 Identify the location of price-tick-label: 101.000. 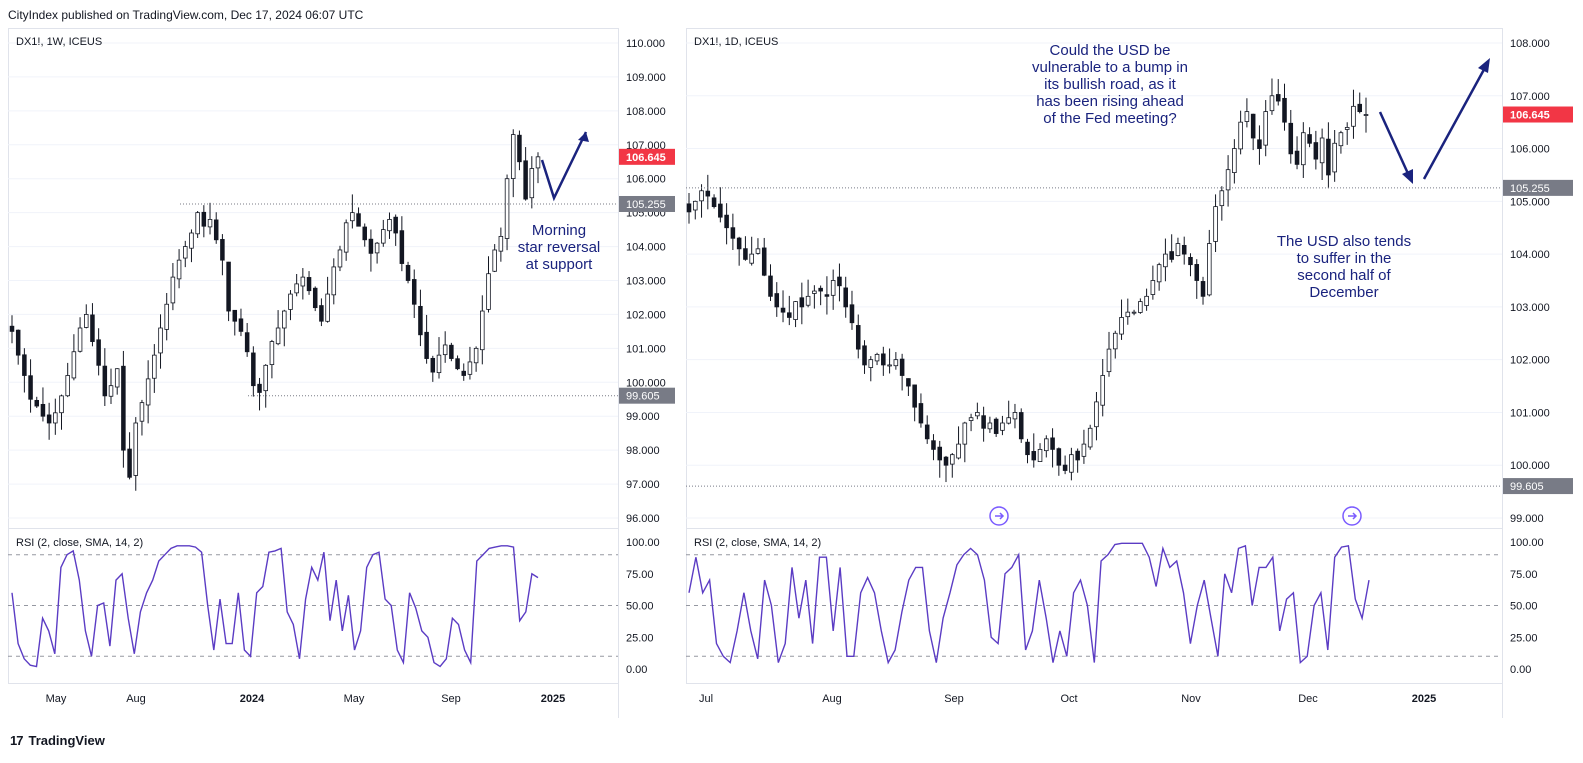
(1530, 413).